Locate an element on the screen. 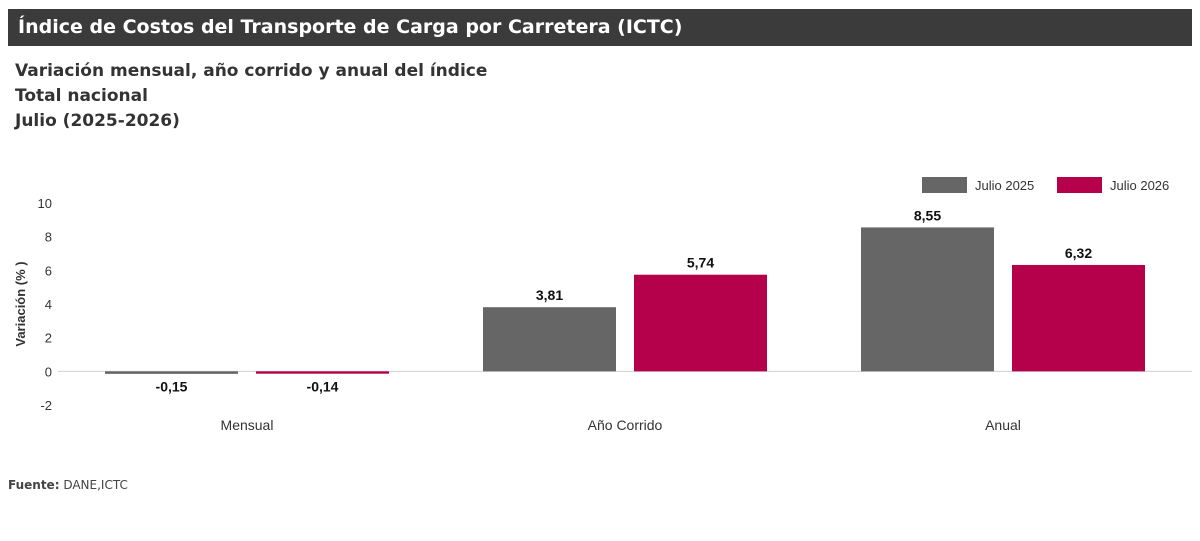 The width and height of the screenshot is (1200, 541). y-tick-label: 0 is located at coordinates (48, 371).